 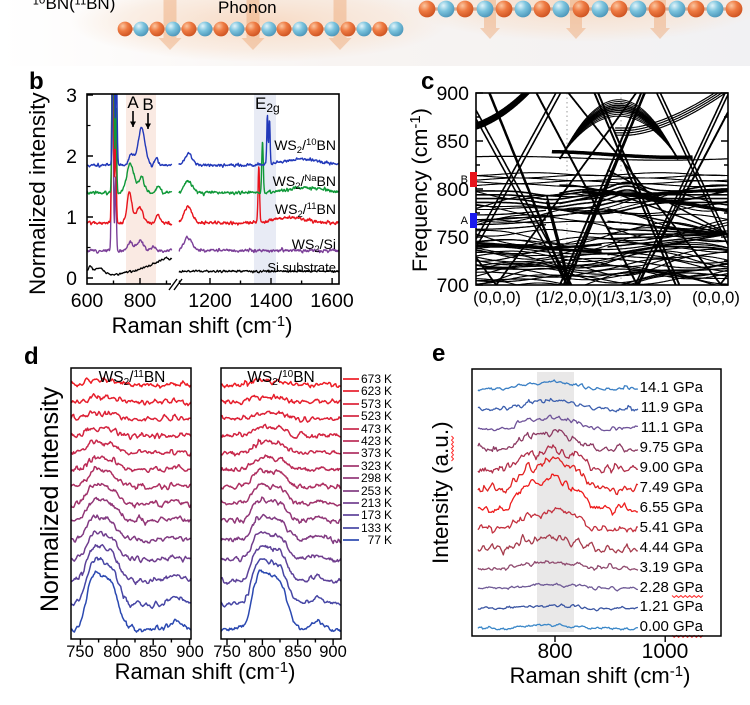 What do you see at coordinates (672, 507) in the screenshot?
I see `svg-text: 6.55 GPa` at bounding box center [672, 507].